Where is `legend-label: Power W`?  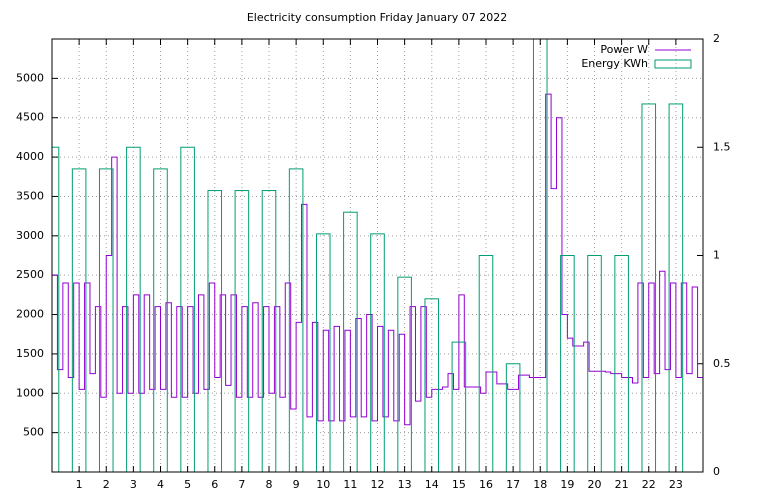
legend-label: Power W is located at coordinates (624, 49).